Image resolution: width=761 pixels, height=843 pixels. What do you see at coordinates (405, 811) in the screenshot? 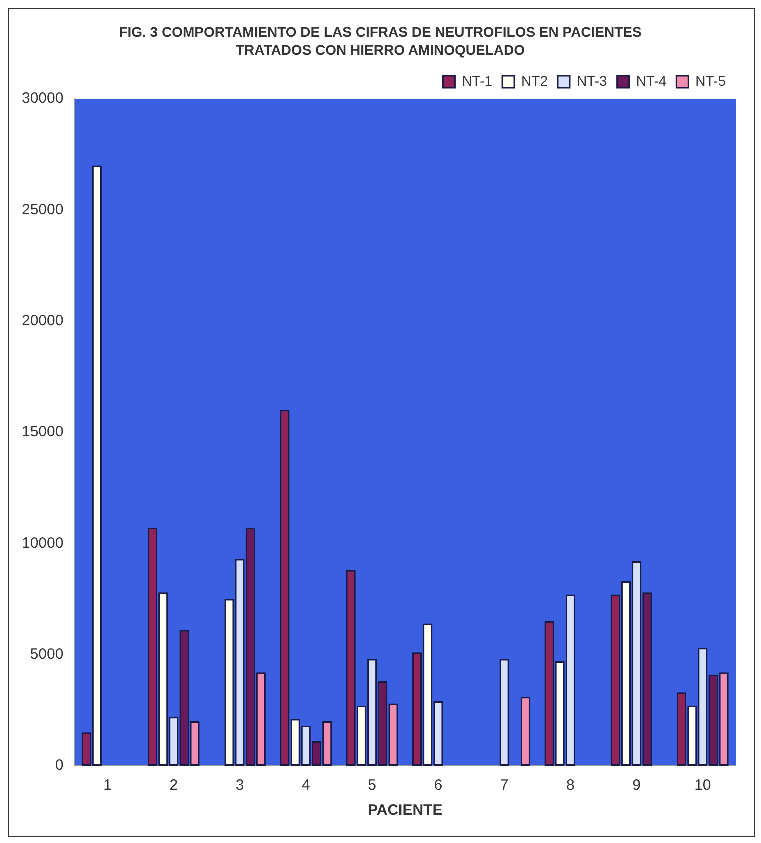
I see `x-axis-title: PACIENTE` at bounding box center [405, 811].